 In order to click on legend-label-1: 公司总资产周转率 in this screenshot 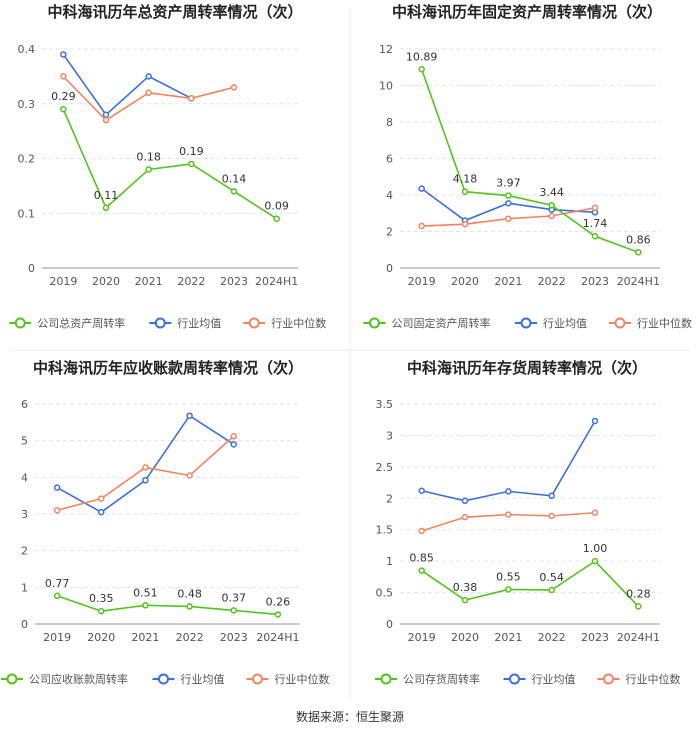, I will do `click(81, 323)`.